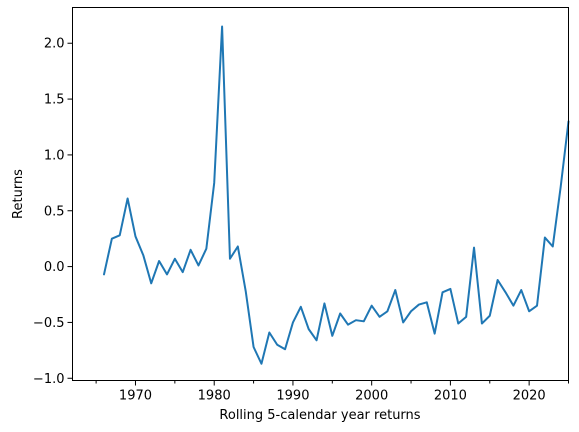 The image size is (579, 432). Describe the element at coordinates (135, 396) in the screenshot. I see `x-tick-label: 1970` at that location.